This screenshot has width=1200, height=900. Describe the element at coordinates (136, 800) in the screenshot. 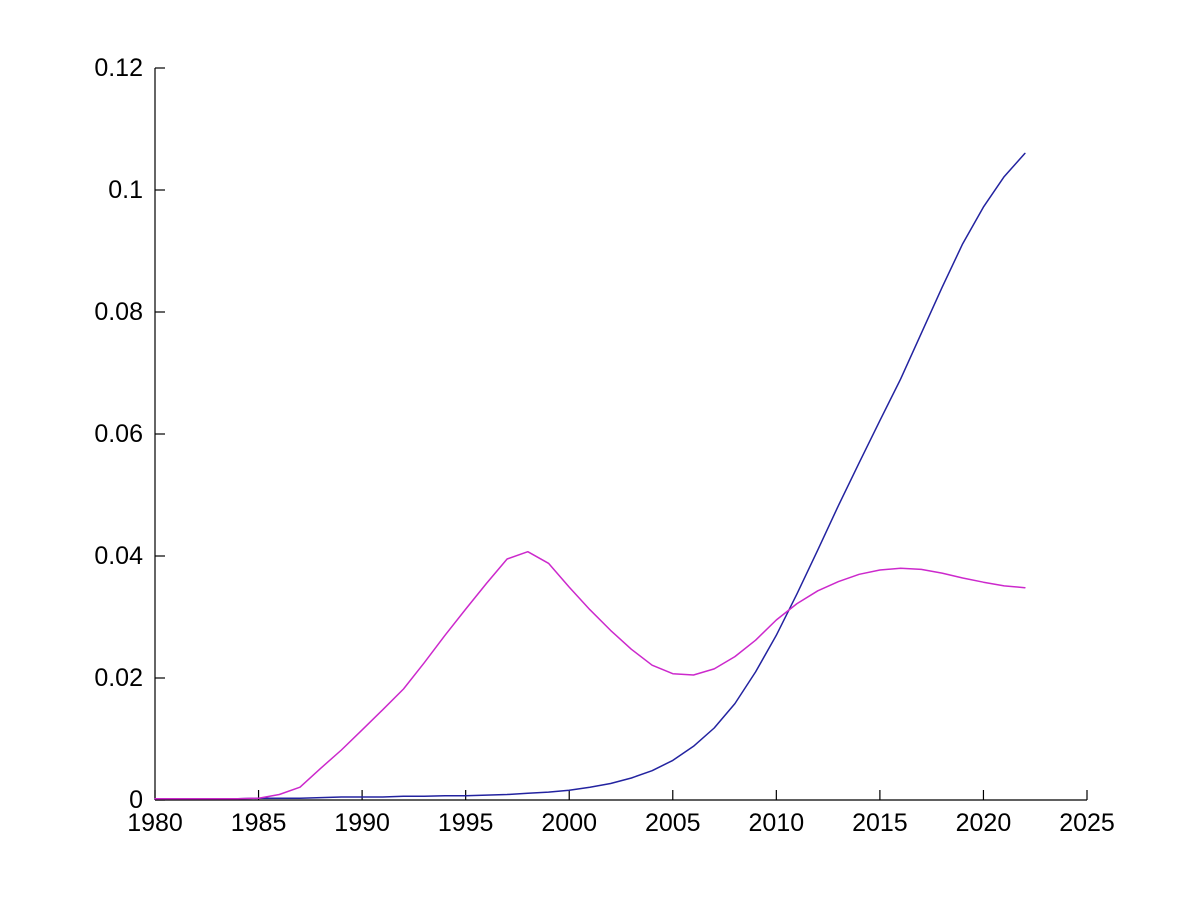

I see `y-tick-label: 0` at that location.